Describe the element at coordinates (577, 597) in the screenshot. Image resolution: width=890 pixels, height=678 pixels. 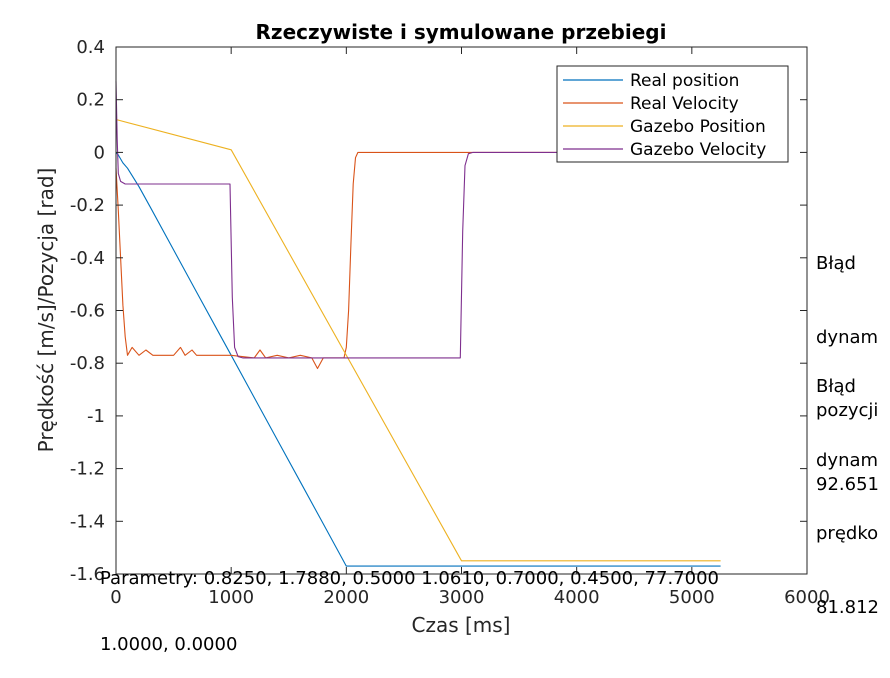
I see `x-tick-label: 4000` at that location.